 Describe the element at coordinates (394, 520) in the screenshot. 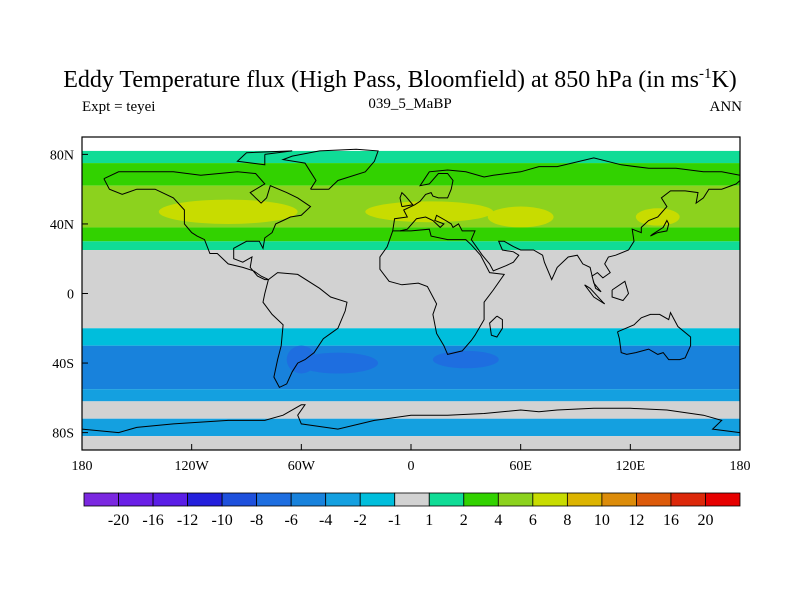

I see `colorbar-label-8: -1` at that location.